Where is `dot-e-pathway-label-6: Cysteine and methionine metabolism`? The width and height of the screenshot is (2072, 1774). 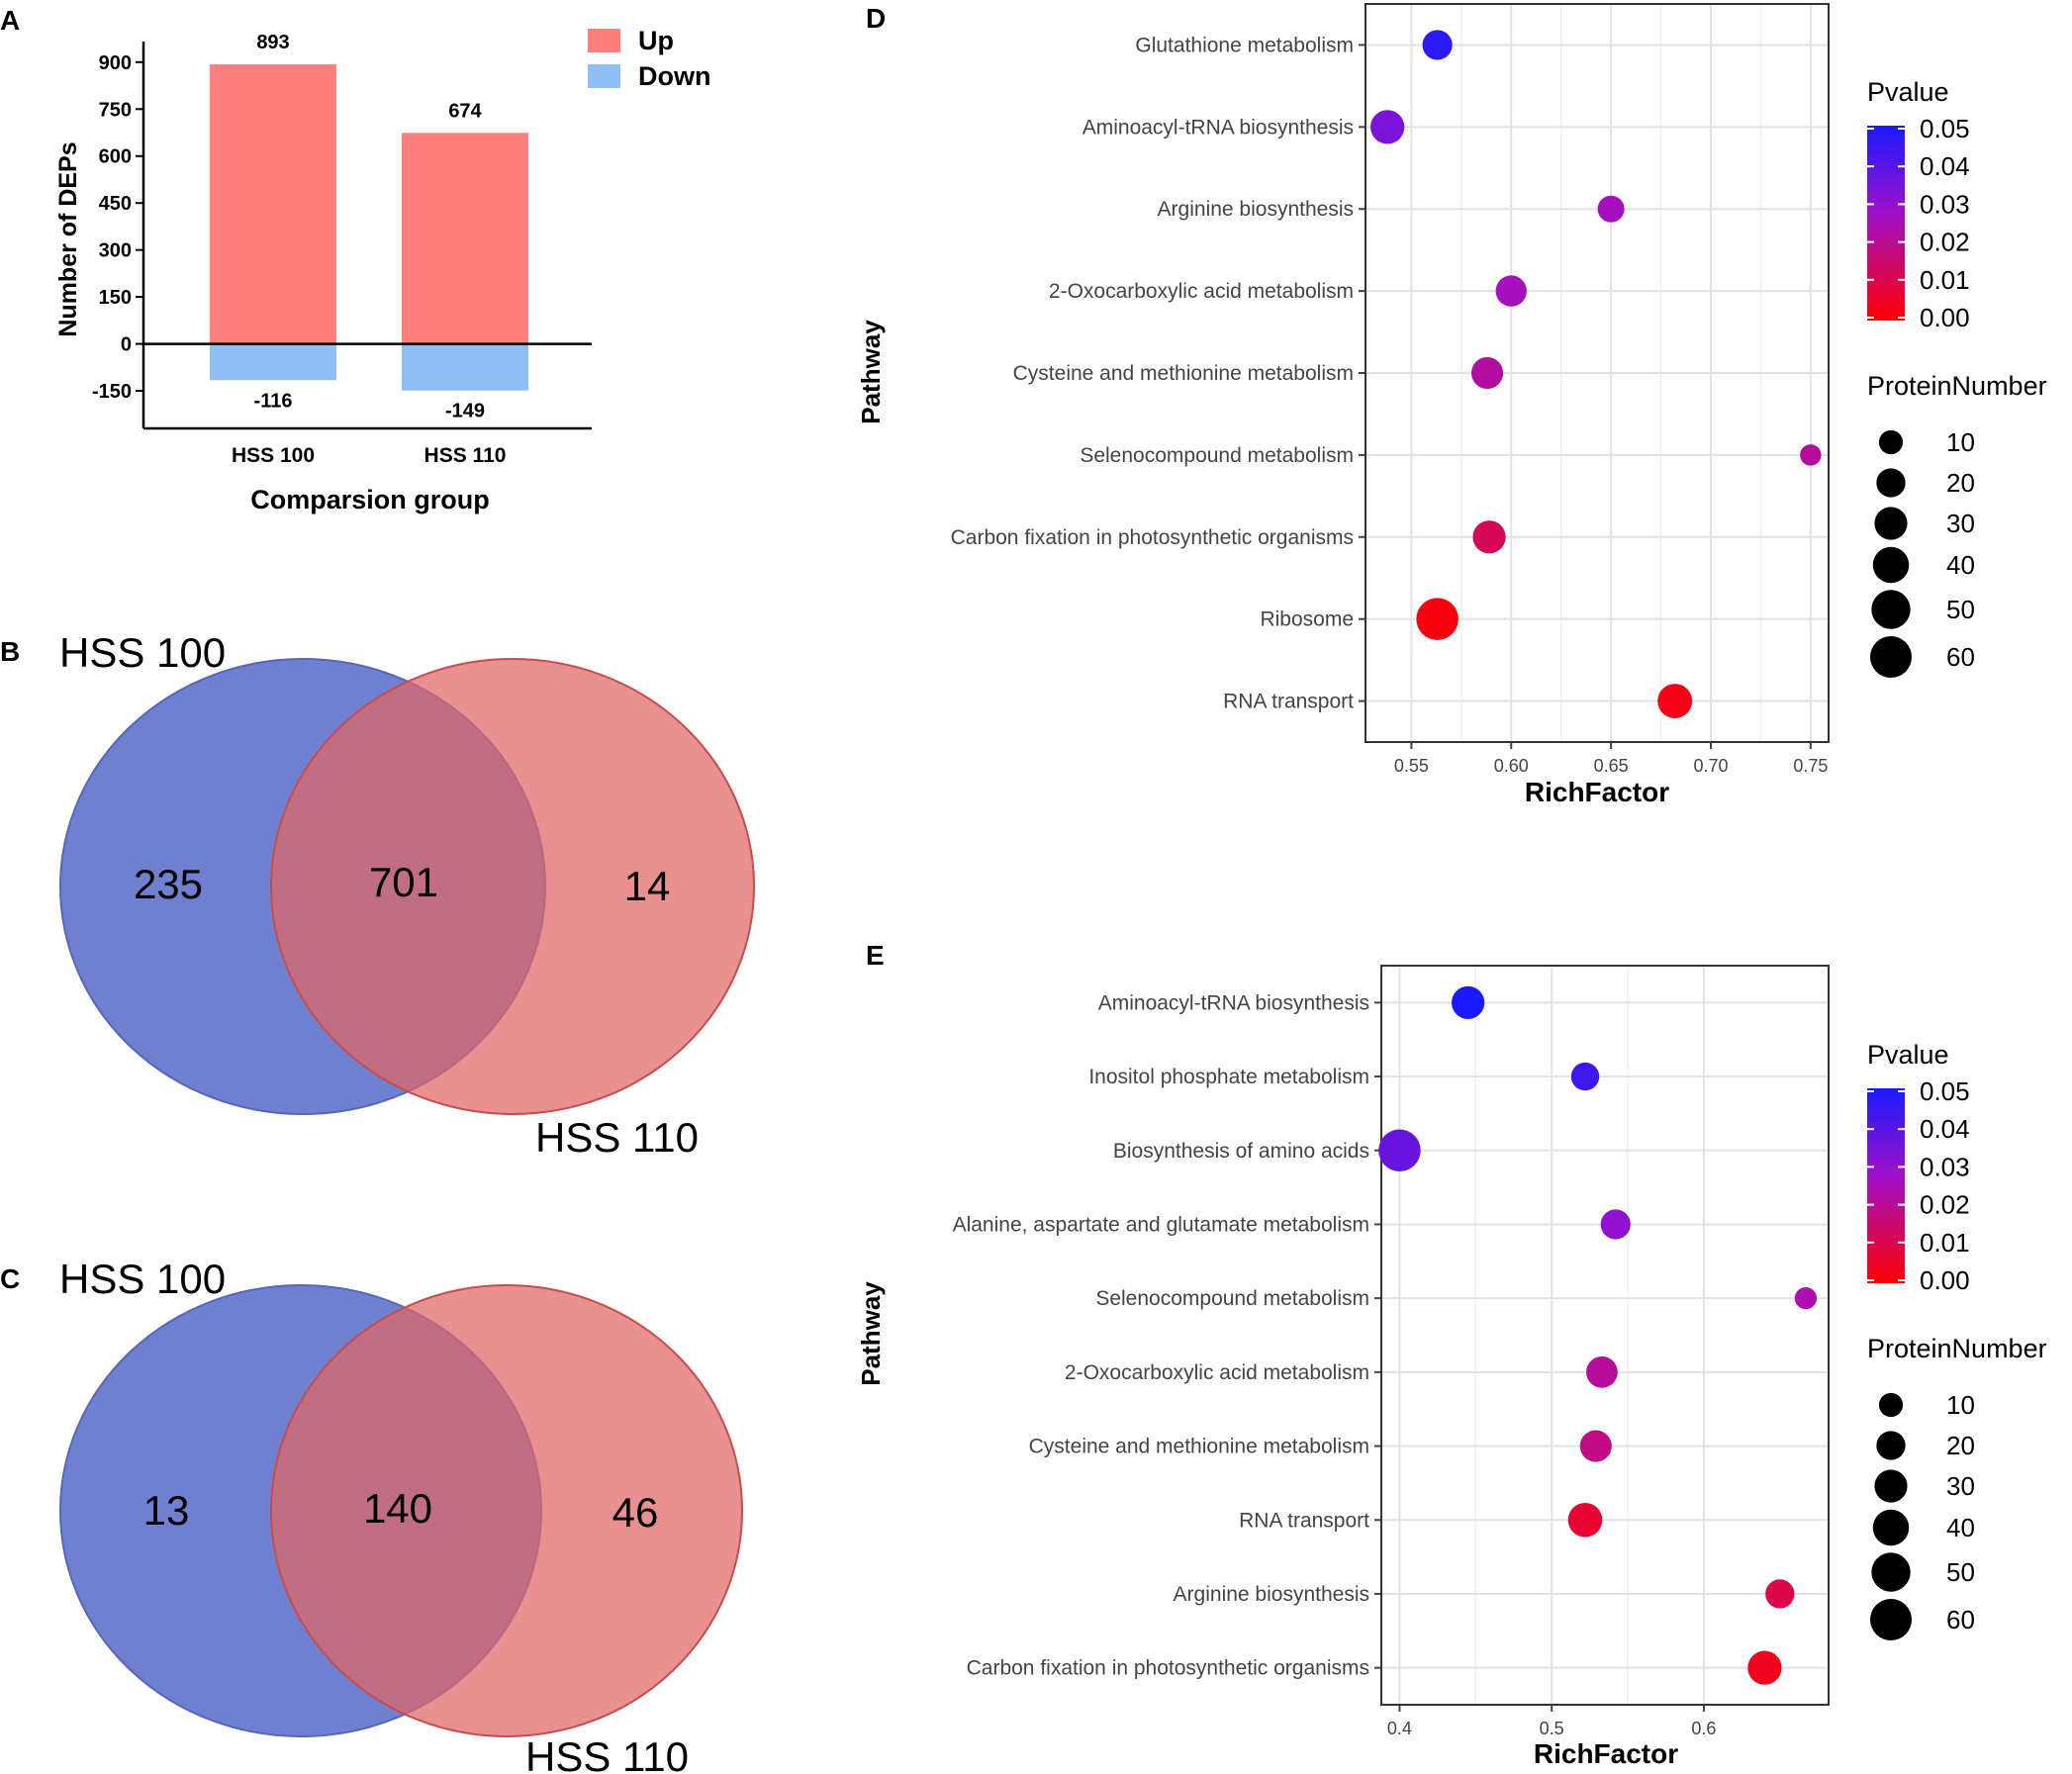 dot-e-pathway-label-6: Cysteine and methionine metabolism is located at coordinates (1199, 1447).